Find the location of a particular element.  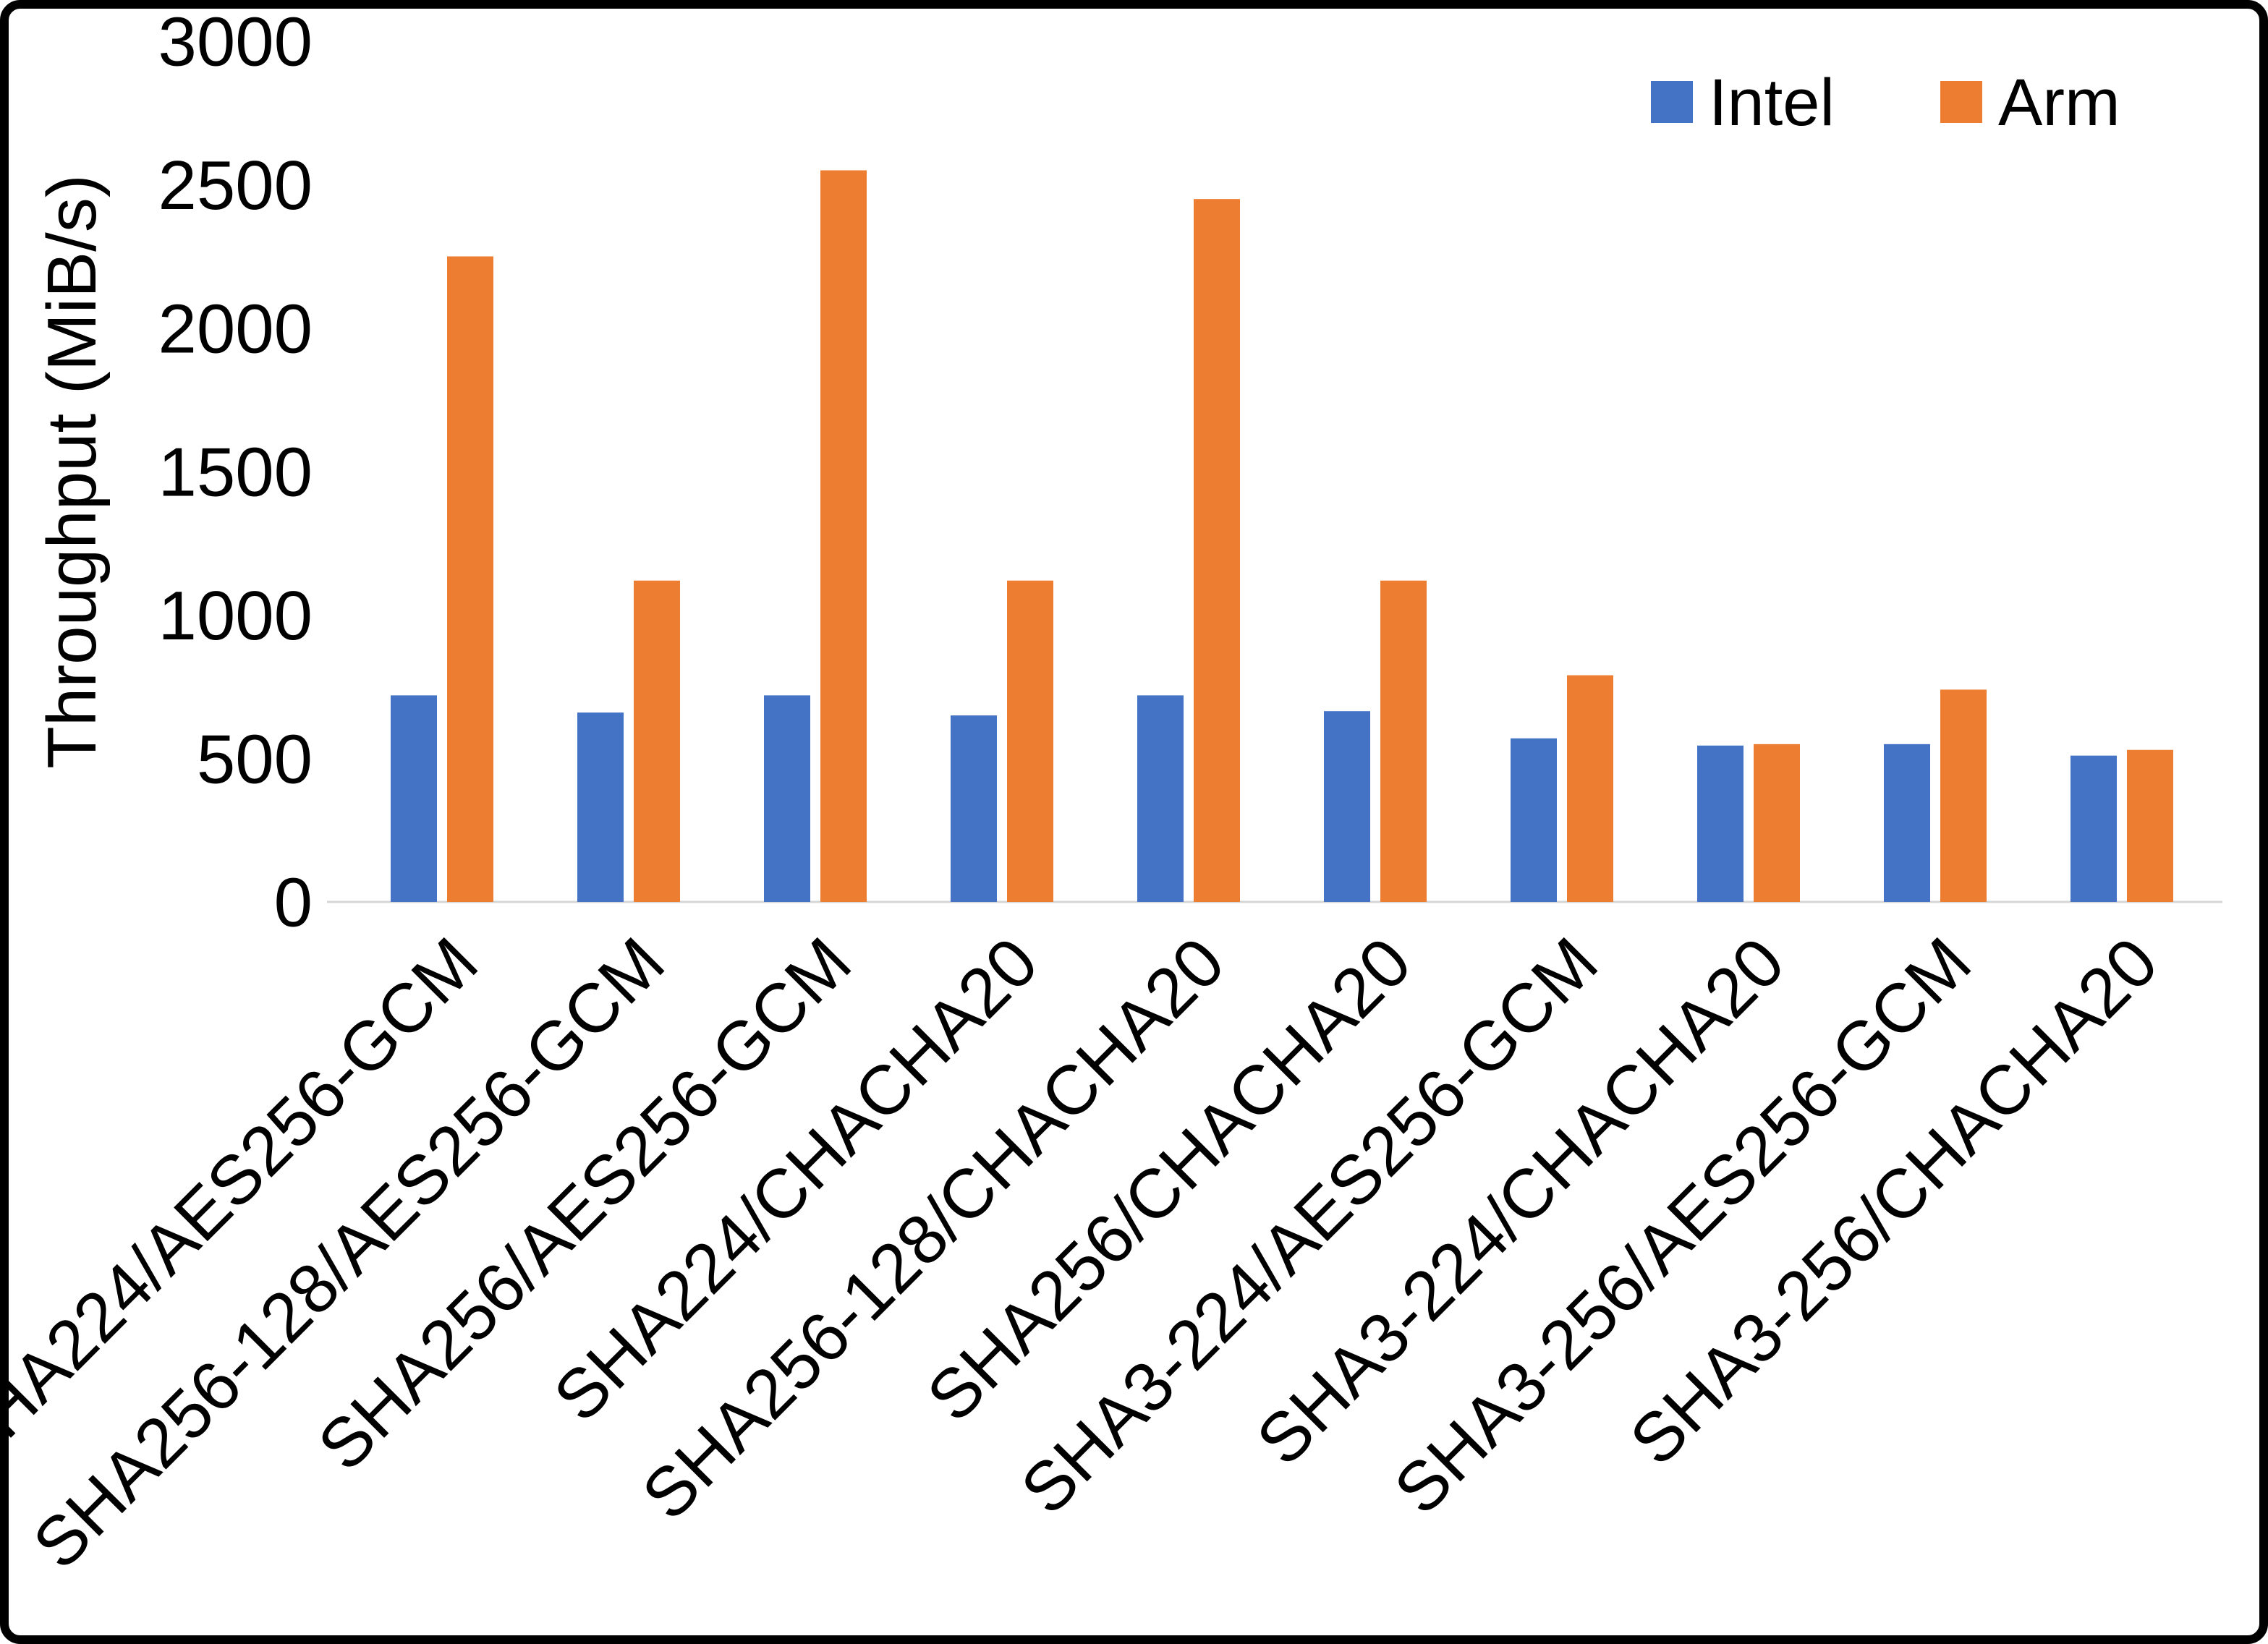

y-axis-title: Throughput (MiB/s) is located at coordinates (72, 471).